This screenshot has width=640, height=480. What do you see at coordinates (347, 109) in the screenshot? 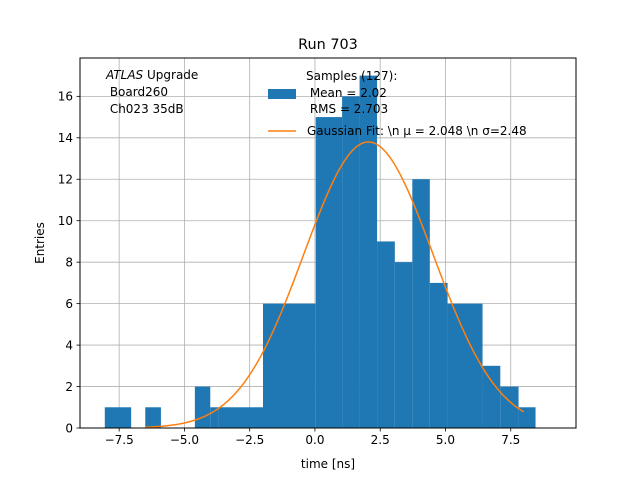
I see `legend-samples-line-3: RMS = 2.703` at bounding box center [347, 109].